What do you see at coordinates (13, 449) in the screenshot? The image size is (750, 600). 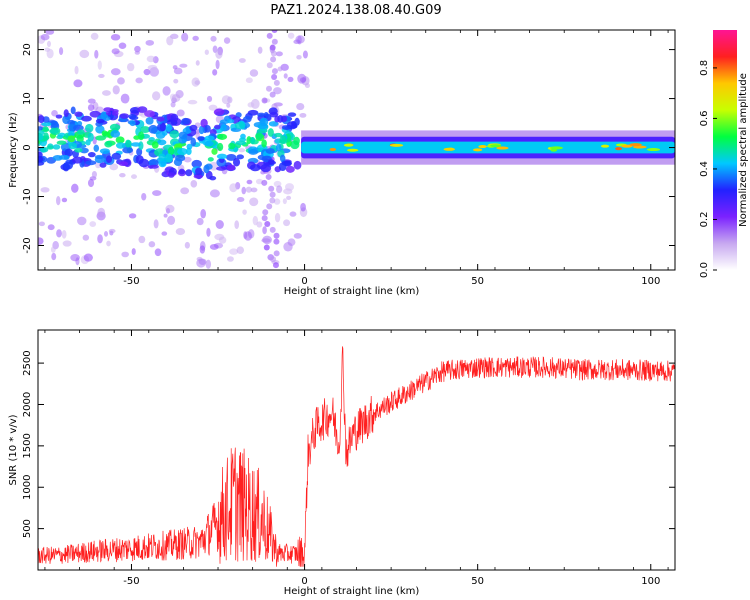 I see `bottom-y-axis-label: SNR (10 * v/v)` at bounding box center [13, 449].